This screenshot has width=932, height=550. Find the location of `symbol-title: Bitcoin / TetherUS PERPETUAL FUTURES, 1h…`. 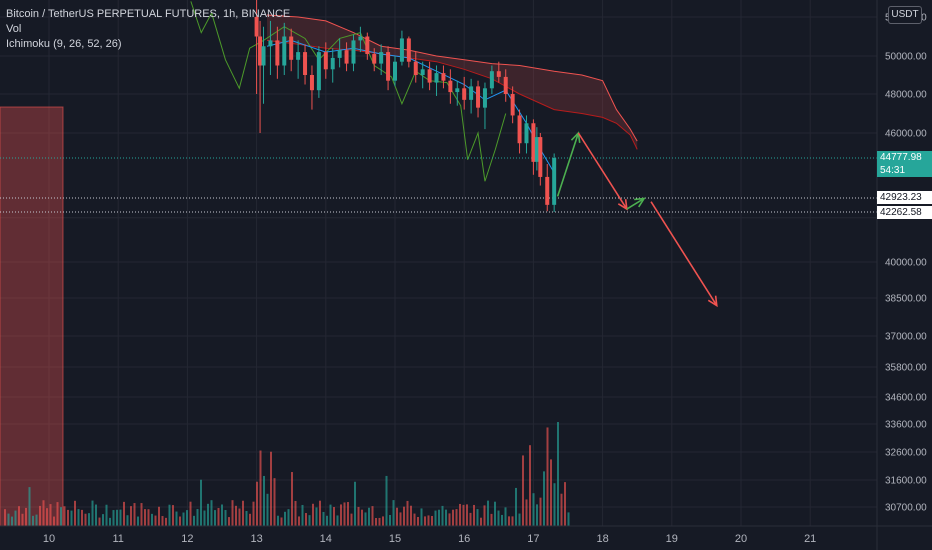

symbol-title: Bitcoin / TetherUS PERPETUAL FUTURES, 1h… is located at coordinates (148, 14).